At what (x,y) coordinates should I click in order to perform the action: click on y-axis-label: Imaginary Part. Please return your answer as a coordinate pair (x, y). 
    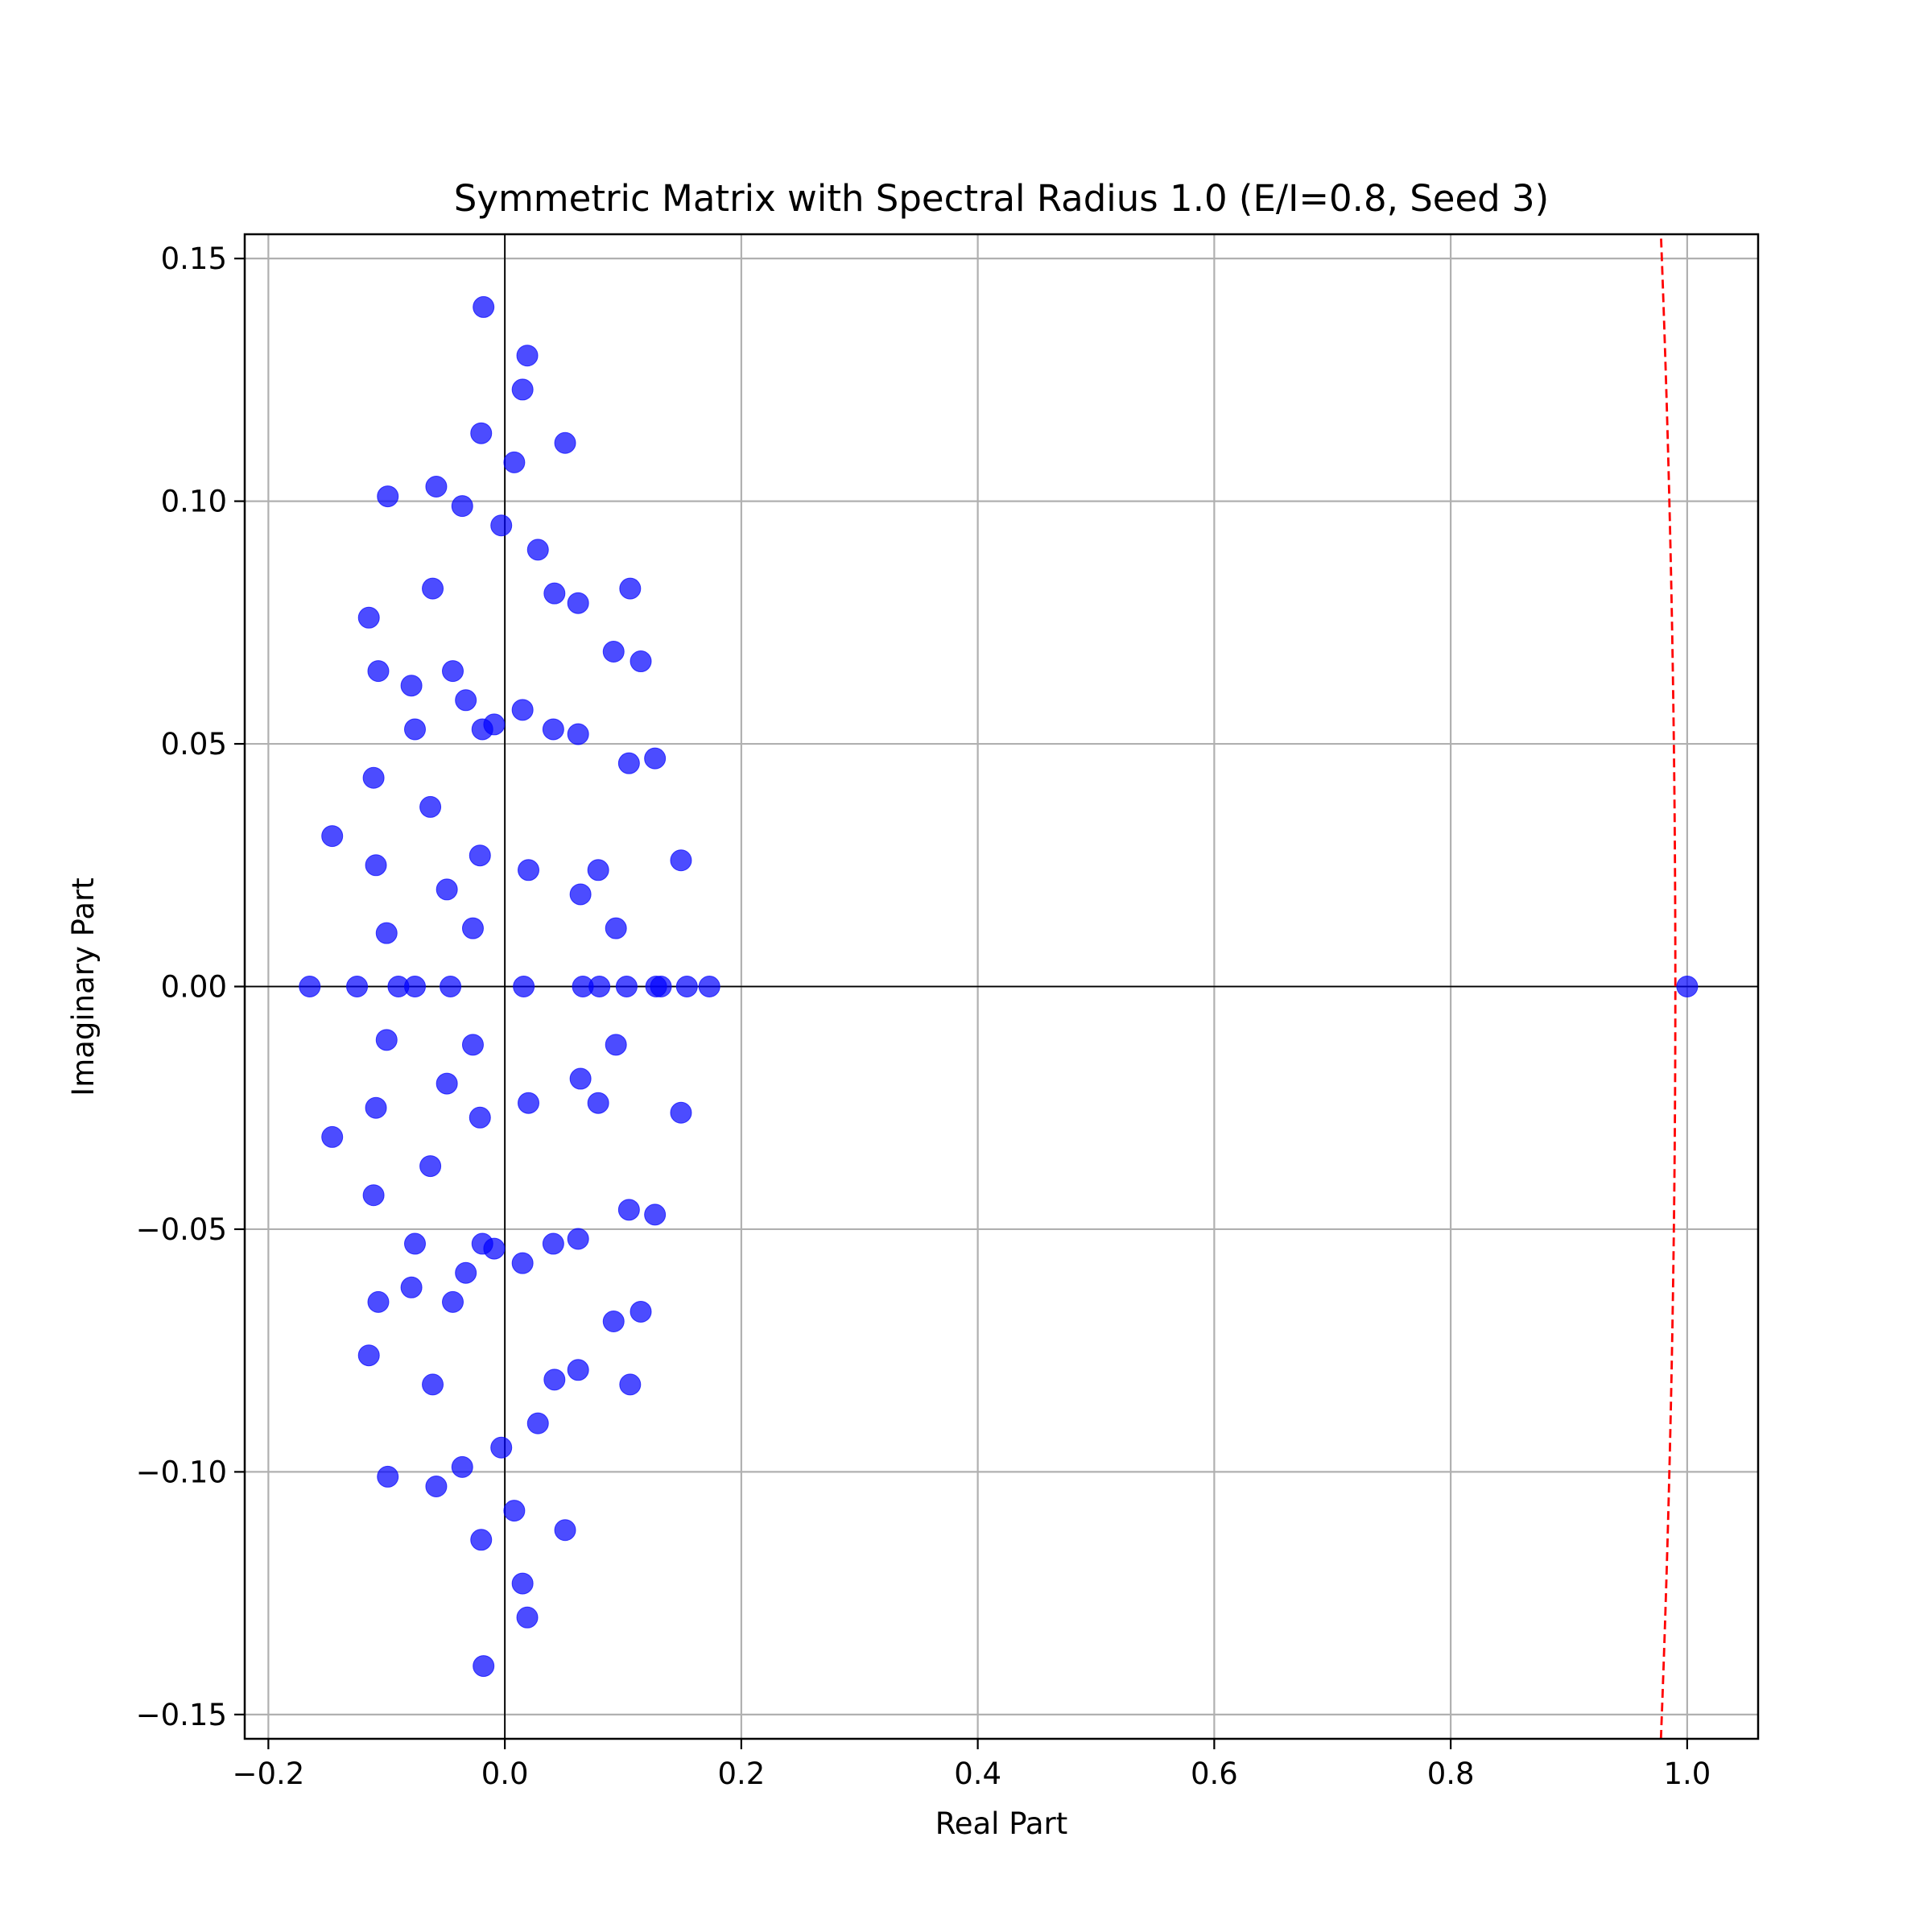
    Looking at the image, I should click on (83, 986).